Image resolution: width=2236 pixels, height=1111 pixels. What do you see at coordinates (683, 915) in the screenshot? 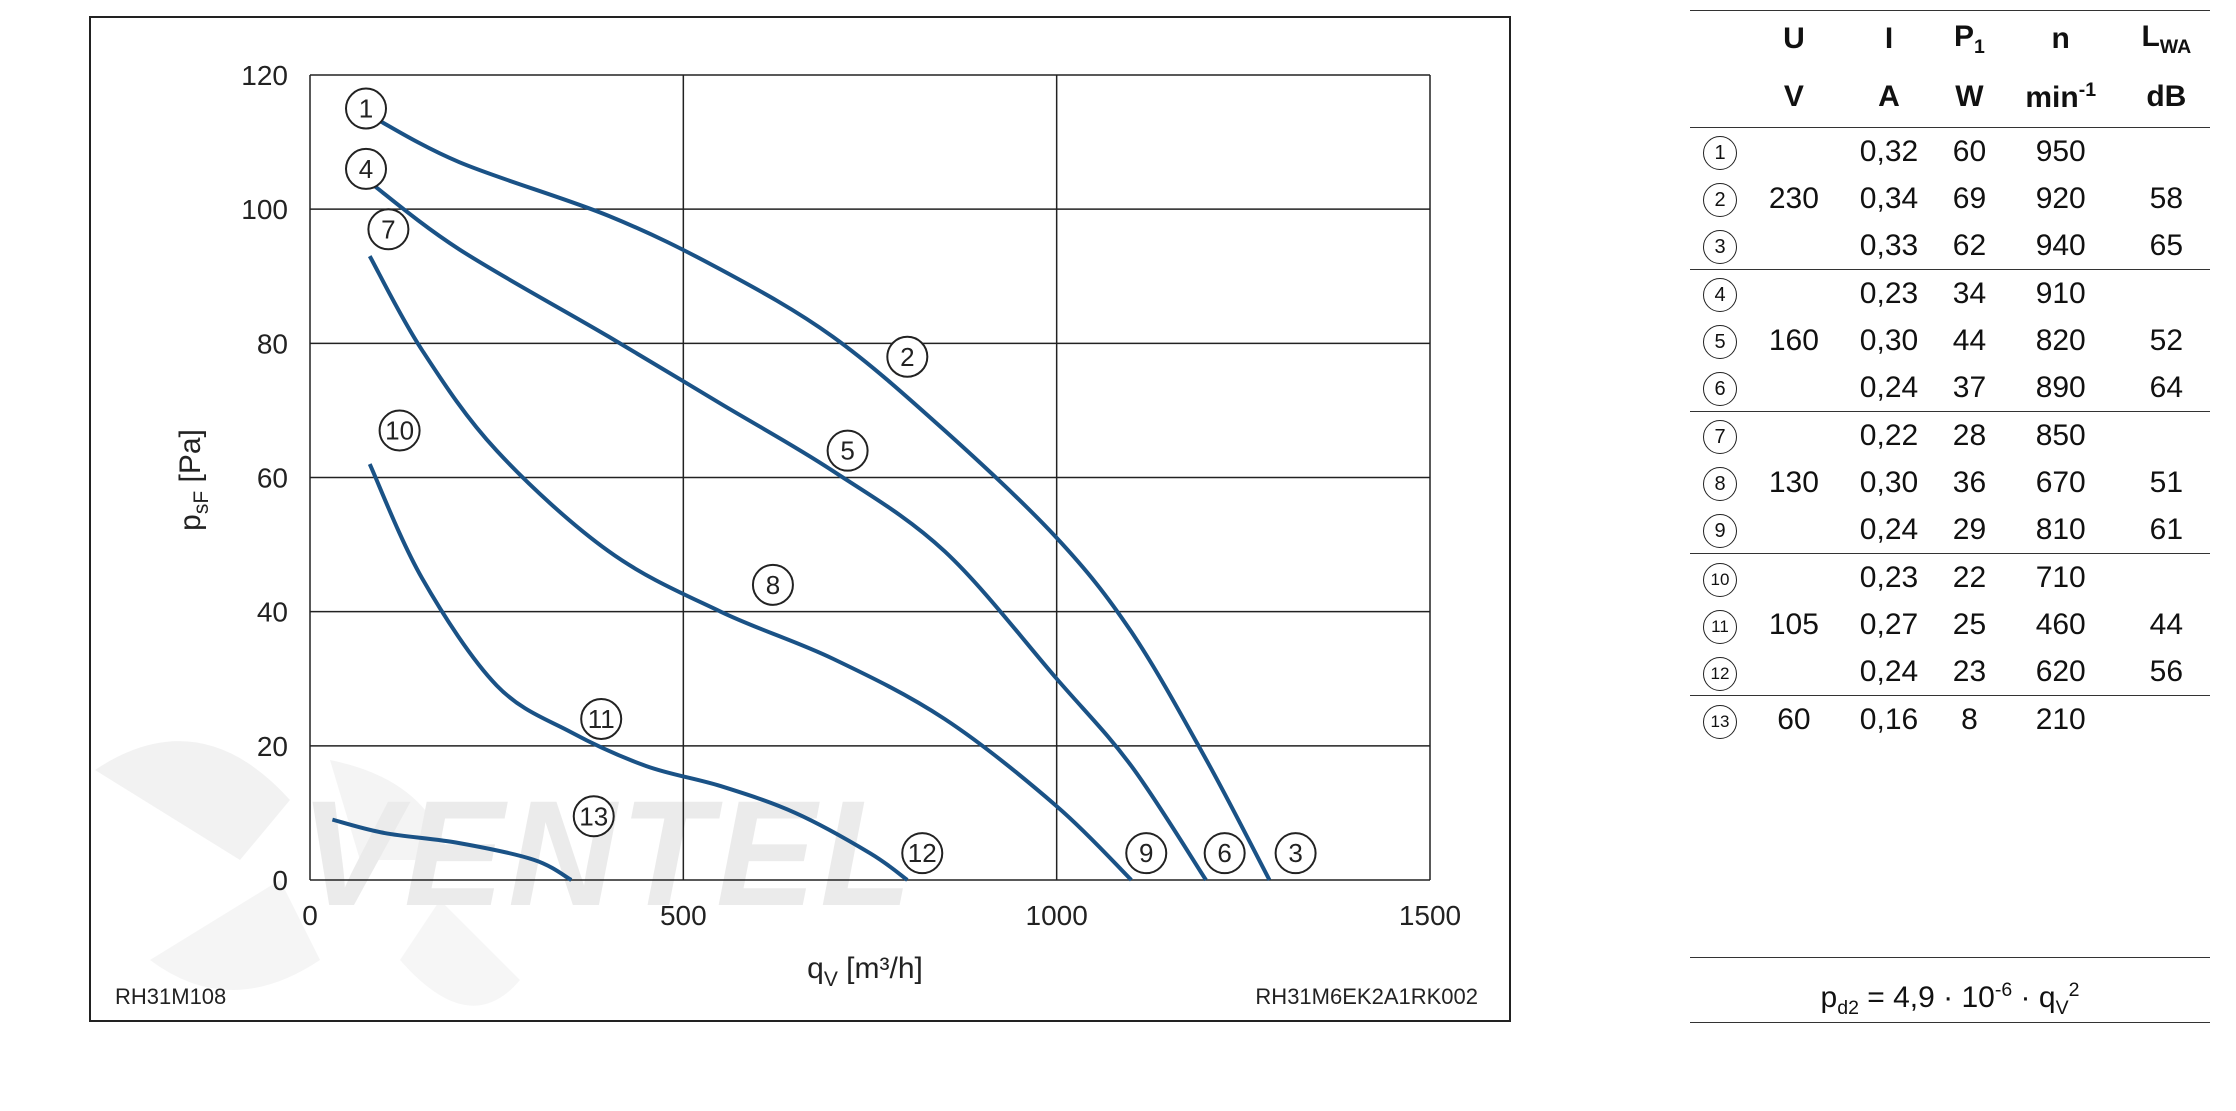
I see `x-tick-label: 500` at bounding box center [683, 915].